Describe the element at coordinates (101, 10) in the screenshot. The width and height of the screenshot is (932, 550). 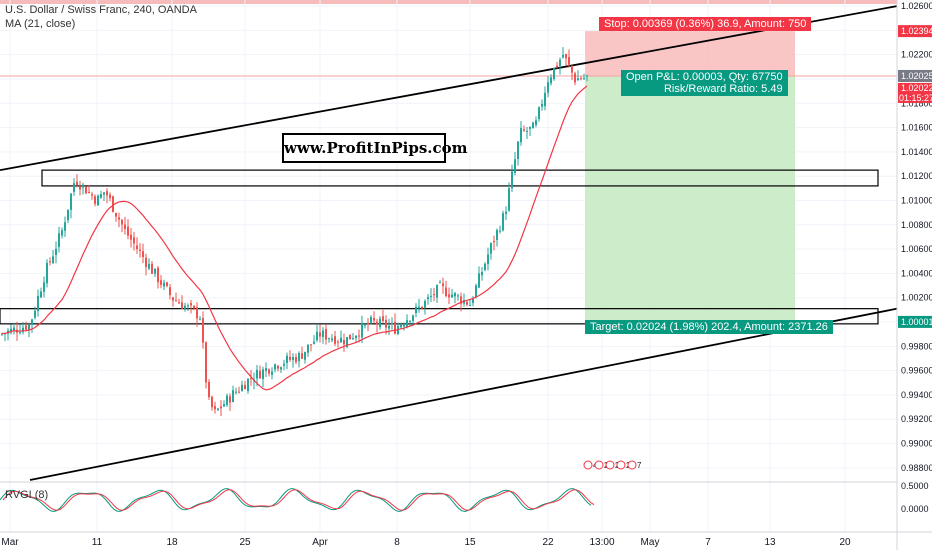
I see `symbol-title: U.S. Dollar / Swiss Franc, 240, OANDA` at that location.